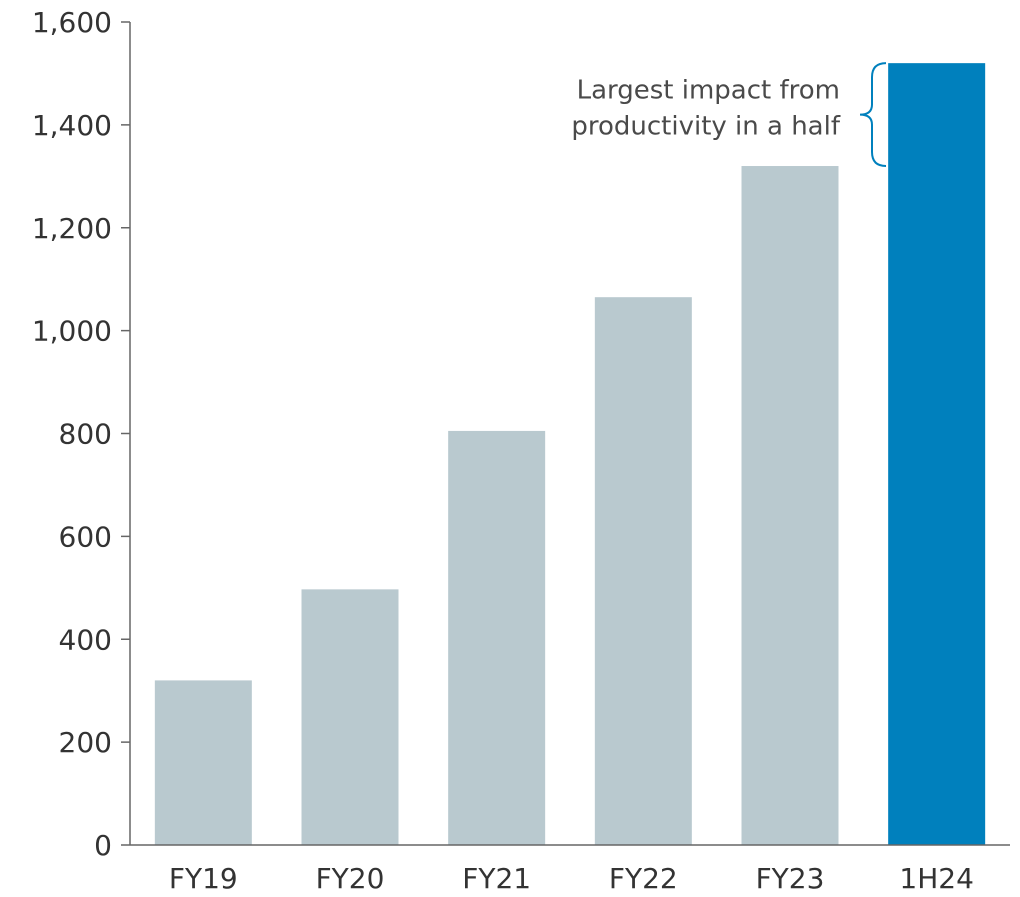  I want to click on x-tick-label-fy19: FY19, so click(203, 878).